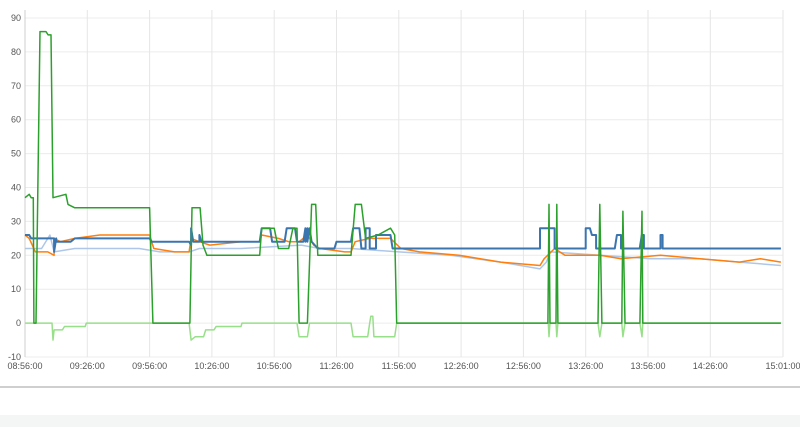 The height and width of the screenshot is (427, 800). Describe the element at coordinates (16, 18) in the screenshot. I see `y-tick-label: 90` at that location.